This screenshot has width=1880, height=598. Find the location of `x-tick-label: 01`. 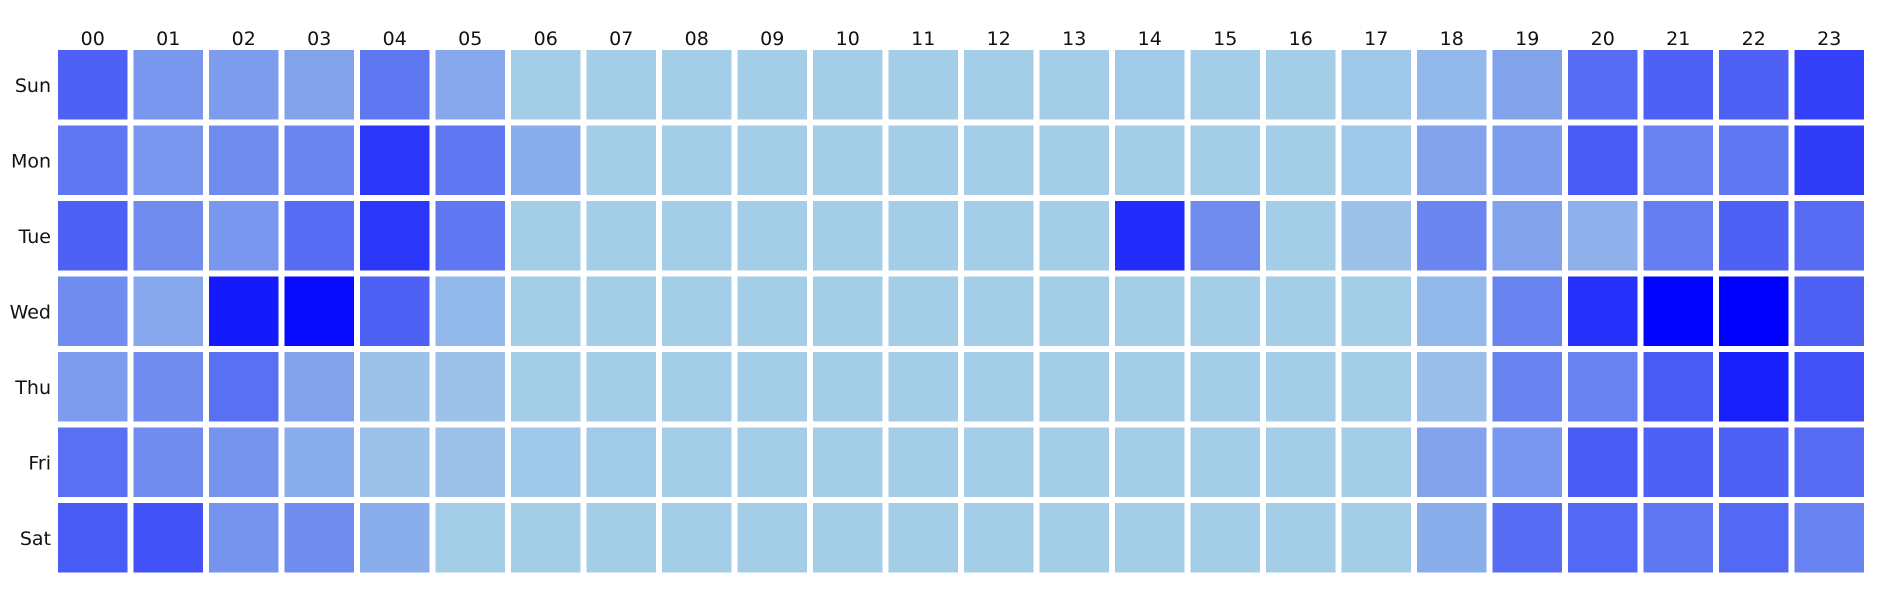

x-tick-label: 01 is located at coordinates (168, 39).